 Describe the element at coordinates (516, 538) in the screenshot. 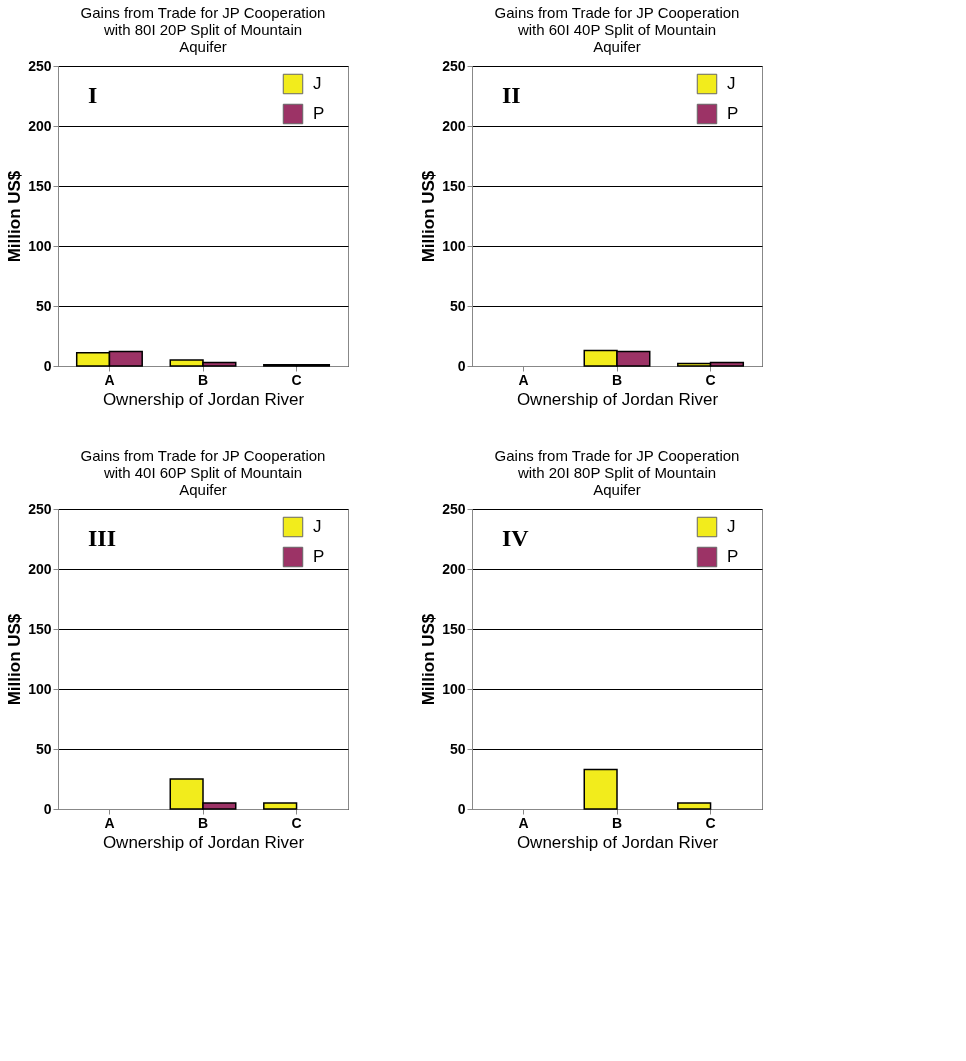

I see `annotation: IV` at that location.